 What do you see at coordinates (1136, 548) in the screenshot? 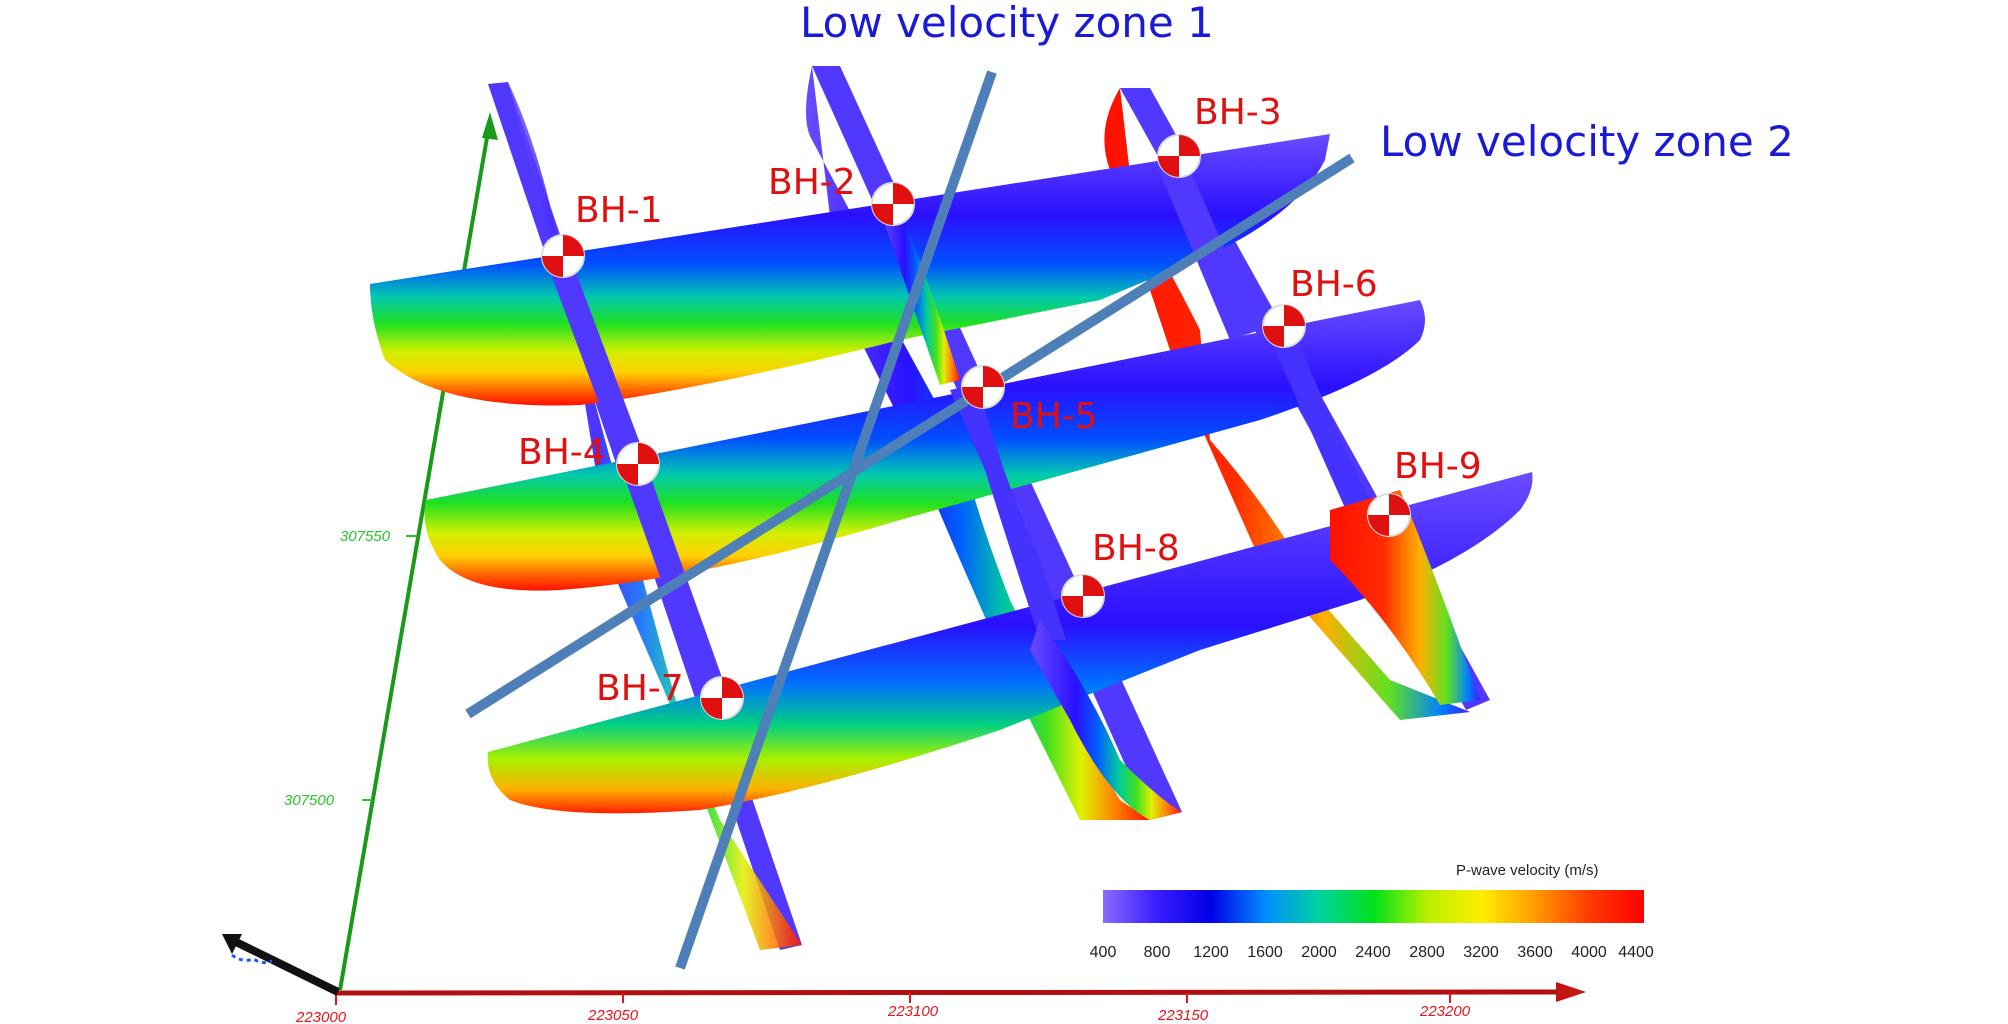
I see `borehole-label: BH-8` at bounding box center [1136, 548].